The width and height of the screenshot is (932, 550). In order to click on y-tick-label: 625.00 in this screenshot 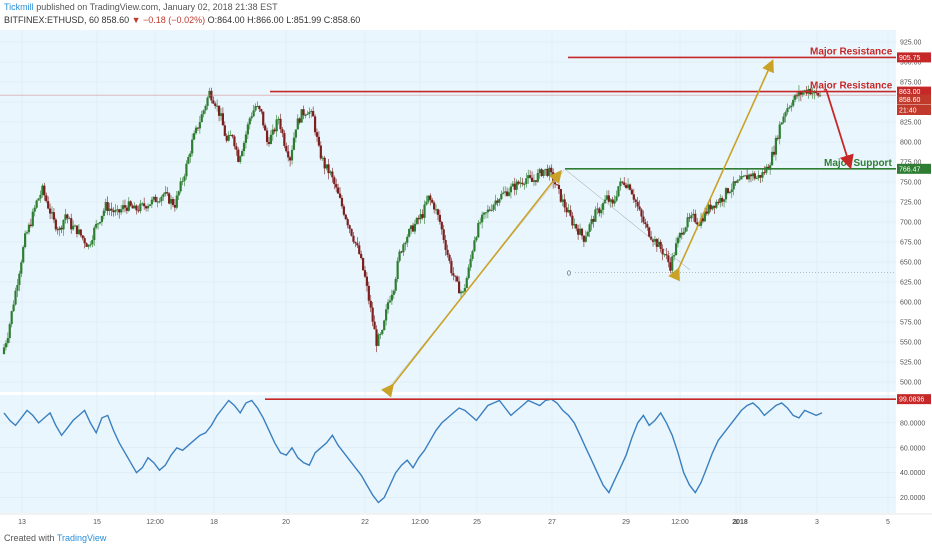, I will do `click(911, 283)`.